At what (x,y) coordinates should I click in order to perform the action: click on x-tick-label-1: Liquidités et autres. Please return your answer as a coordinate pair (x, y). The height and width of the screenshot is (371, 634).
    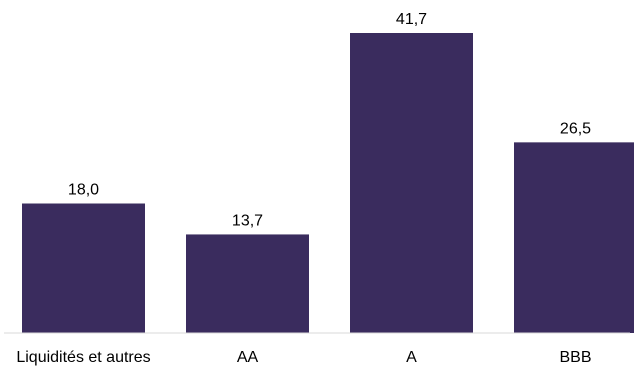
    Looking at the image, I should click on (83, 357).